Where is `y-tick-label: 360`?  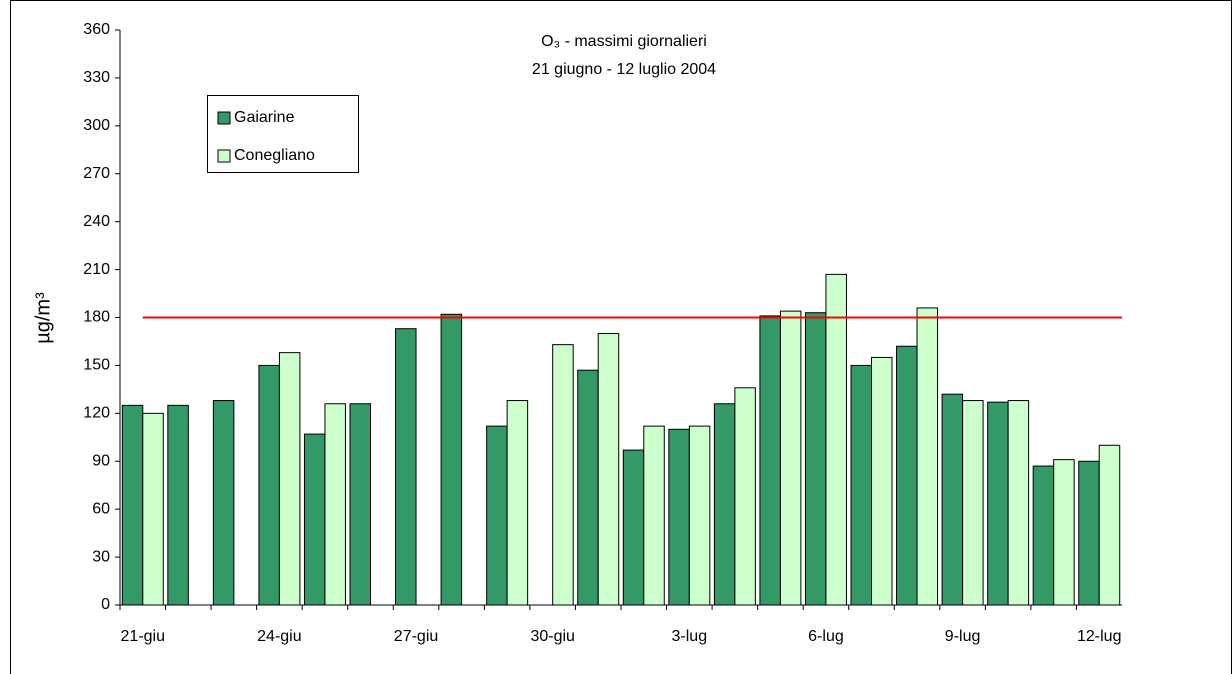
y-tick-label: 360 is located at coordinates (96, 29).